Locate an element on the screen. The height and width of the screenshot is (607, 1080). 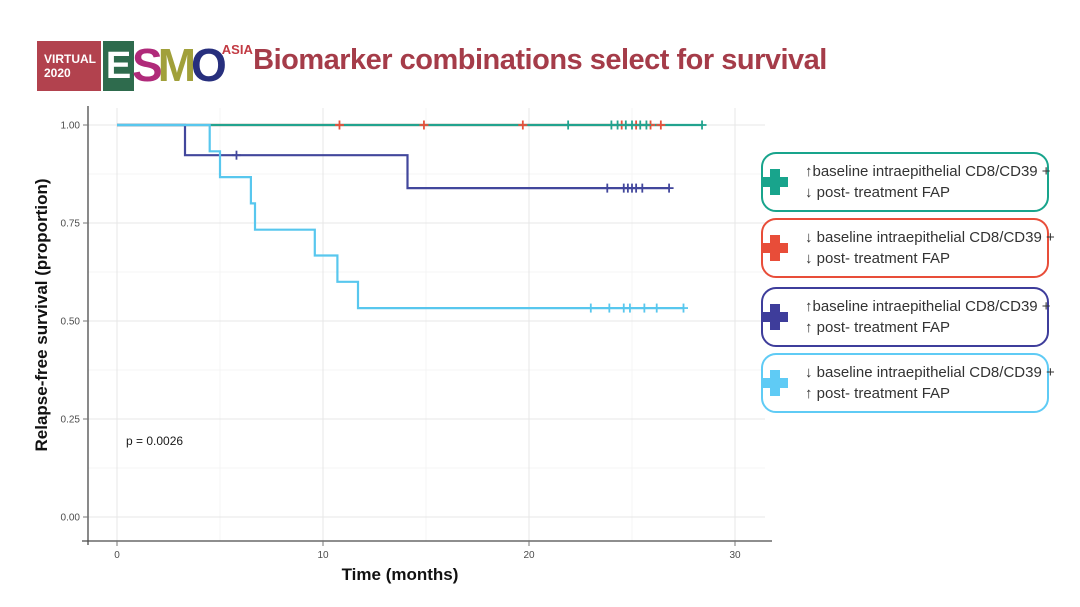
esmo-letter-m: M is located at coordinates (176, 65).